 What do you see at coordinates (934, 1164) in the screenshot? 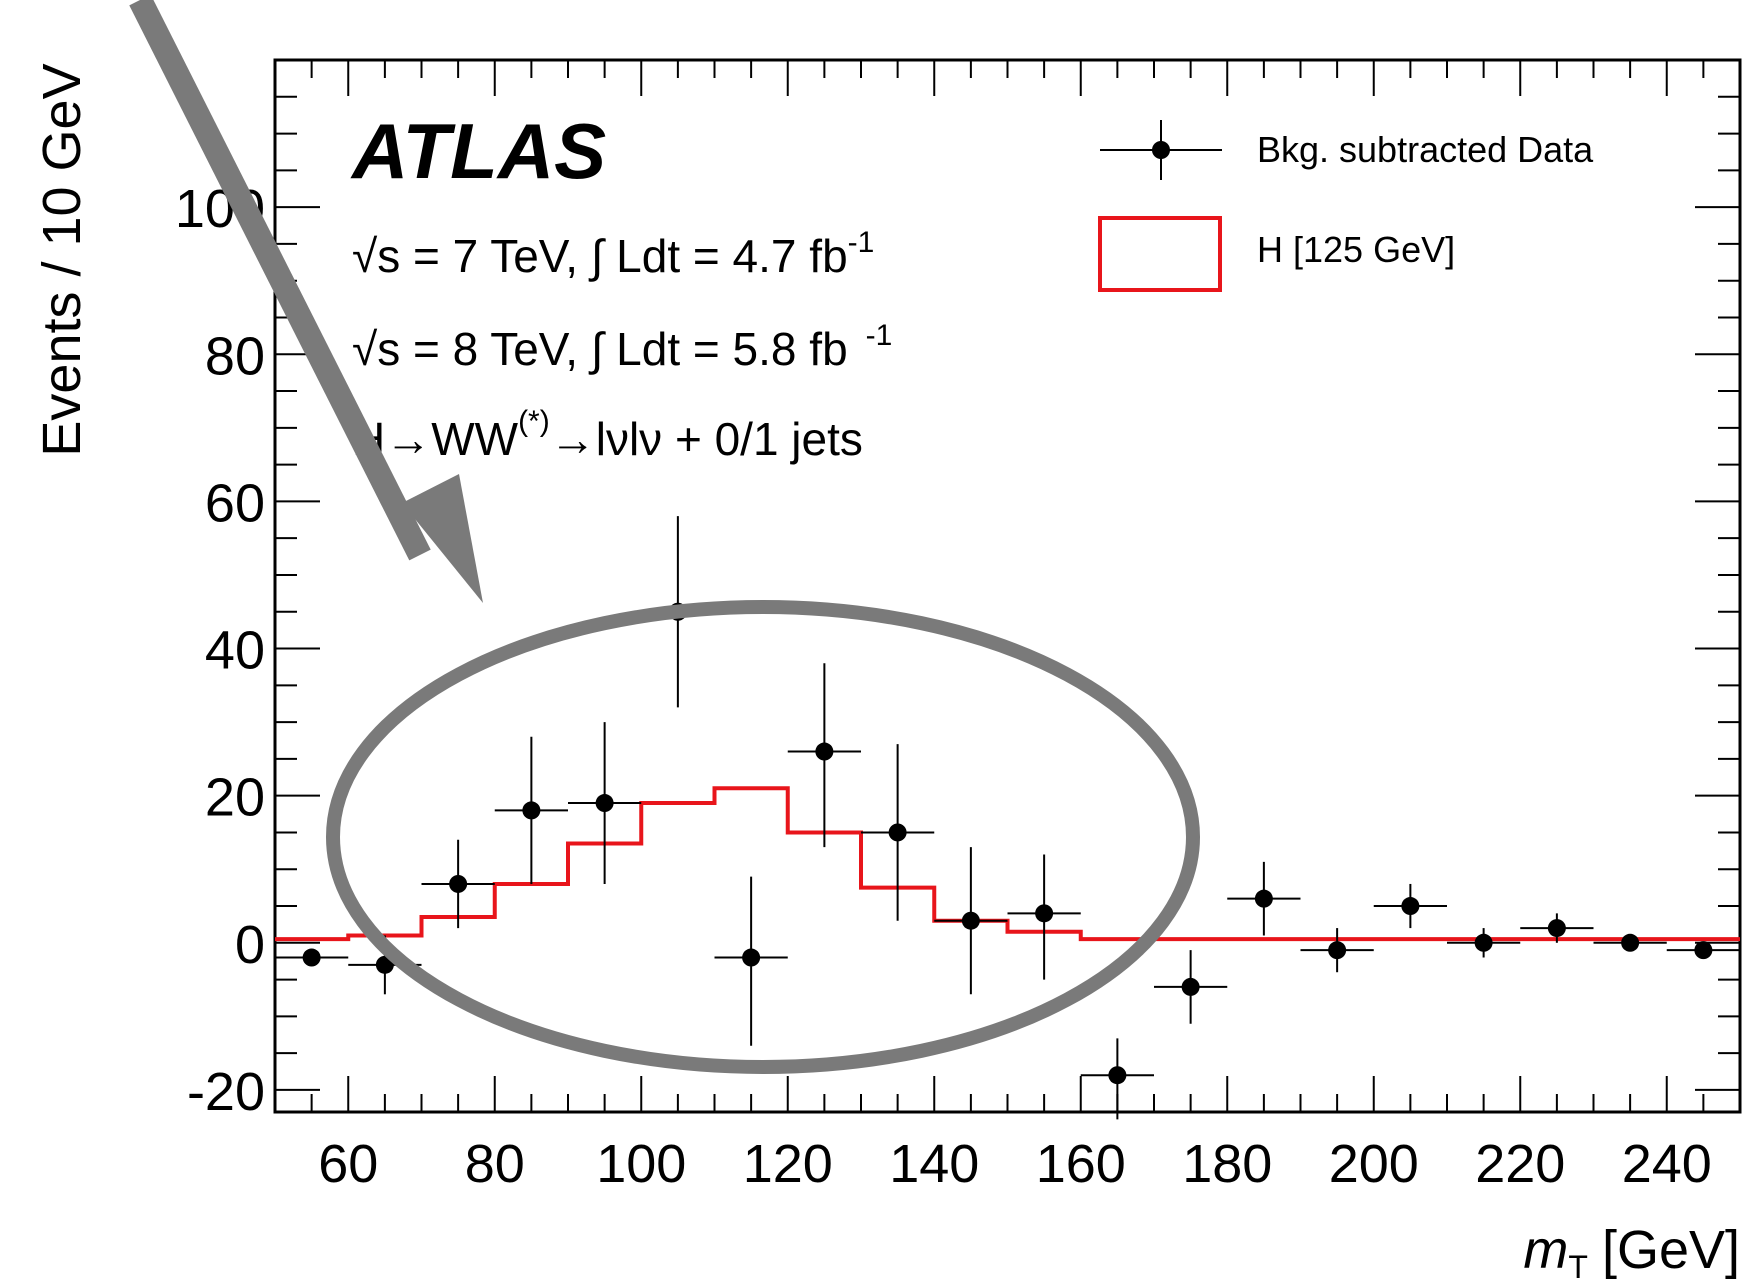
I see `x-tick-label: 140` at bounding box center [934, 1164].